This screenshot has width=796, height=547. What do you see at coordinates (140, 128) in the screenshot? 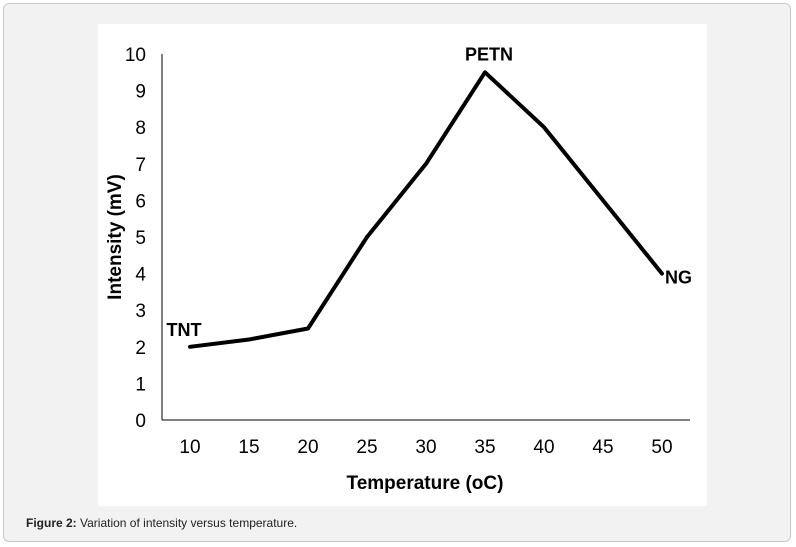
I see `y-tick-label: 8` at bounding box center [140, 128].